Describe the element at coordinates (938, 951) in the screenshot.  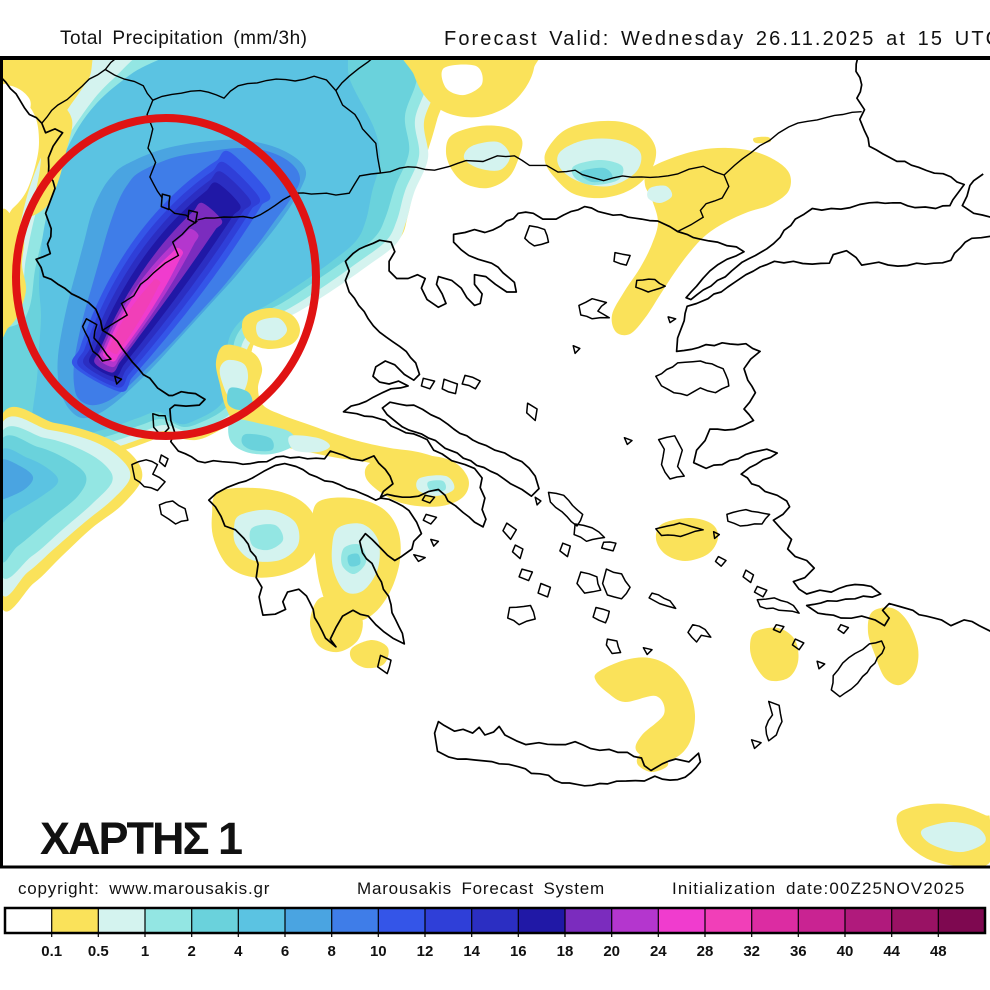
I see `svg-text: 48` at that location.